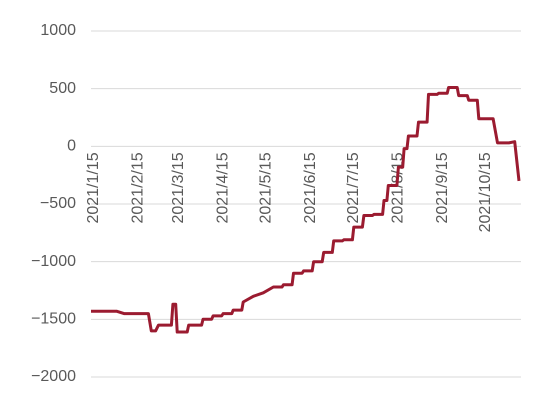  Describe the element at coordinates (53, 376) in the screenshot. I see `y-tick-label: −2000` at that location.